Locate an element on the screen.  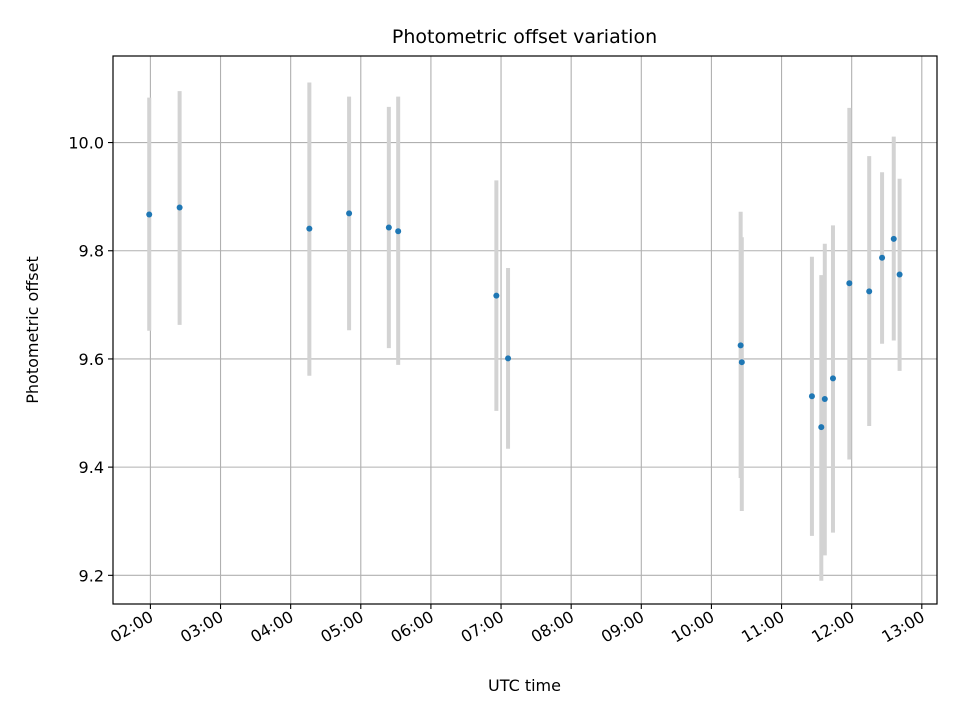
y-tick-label: 9.2 is located at coordinates (91, 575).